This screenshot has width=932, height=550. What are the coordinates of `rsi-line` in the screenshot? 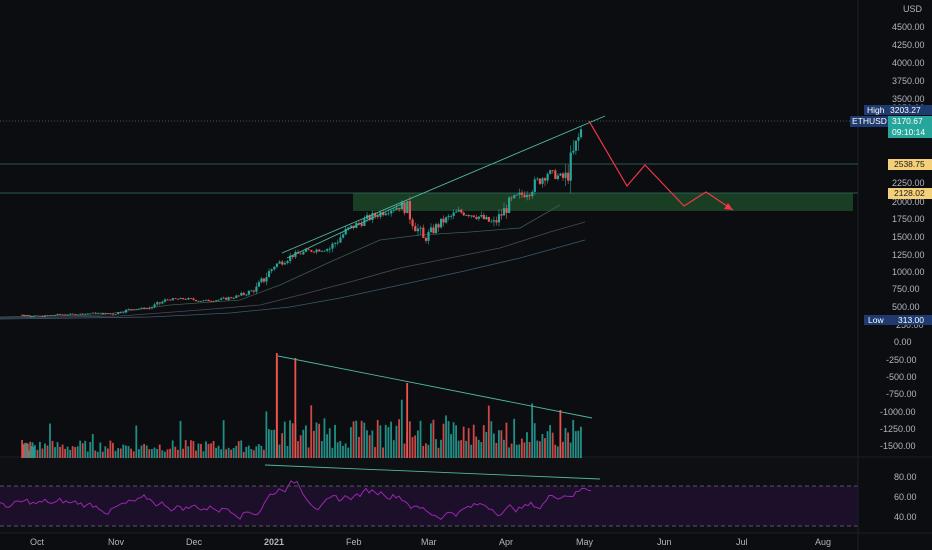 It's located at (296, 500).